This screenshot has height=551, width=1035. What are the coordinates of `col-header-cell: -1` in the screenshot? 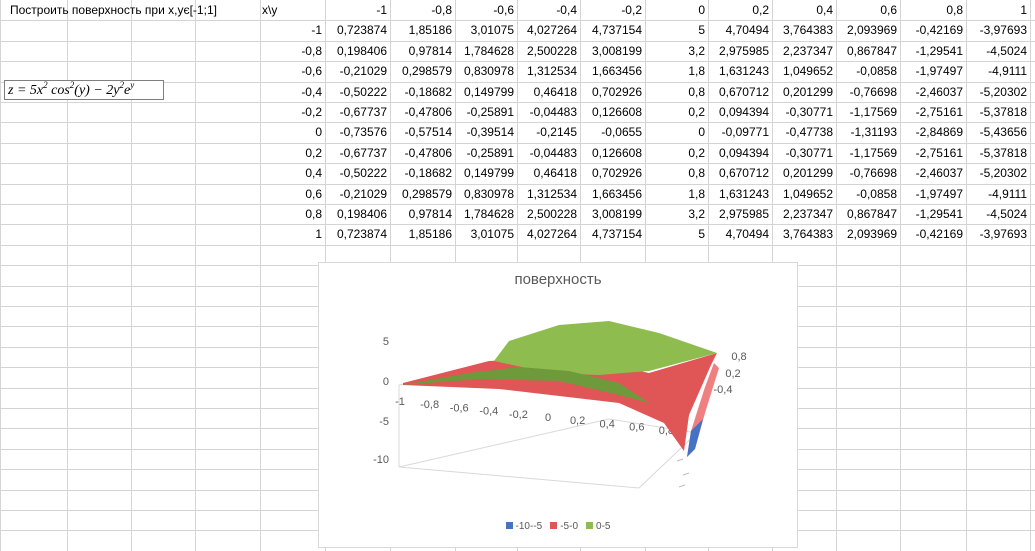 It's located at (381, 10).